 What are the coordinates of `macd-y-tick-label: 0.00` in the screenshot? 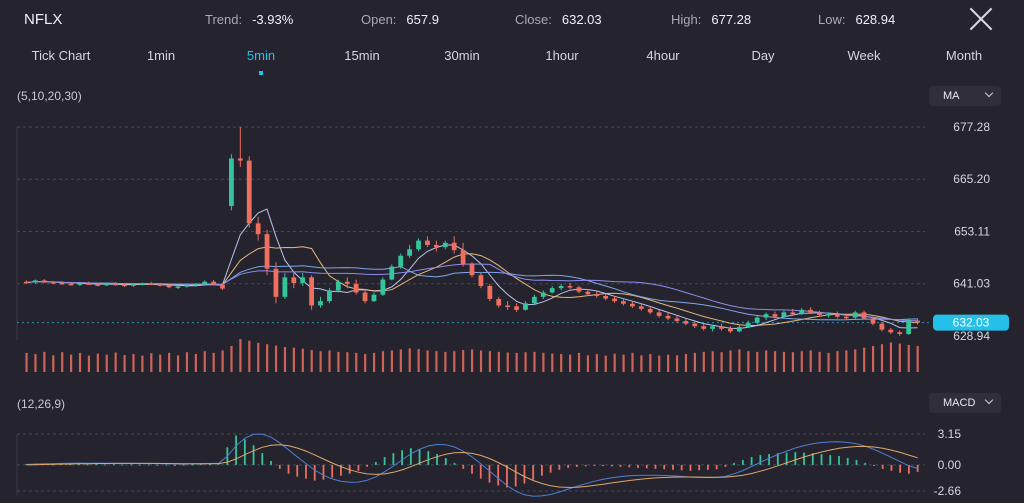 It's located at (950, 465).